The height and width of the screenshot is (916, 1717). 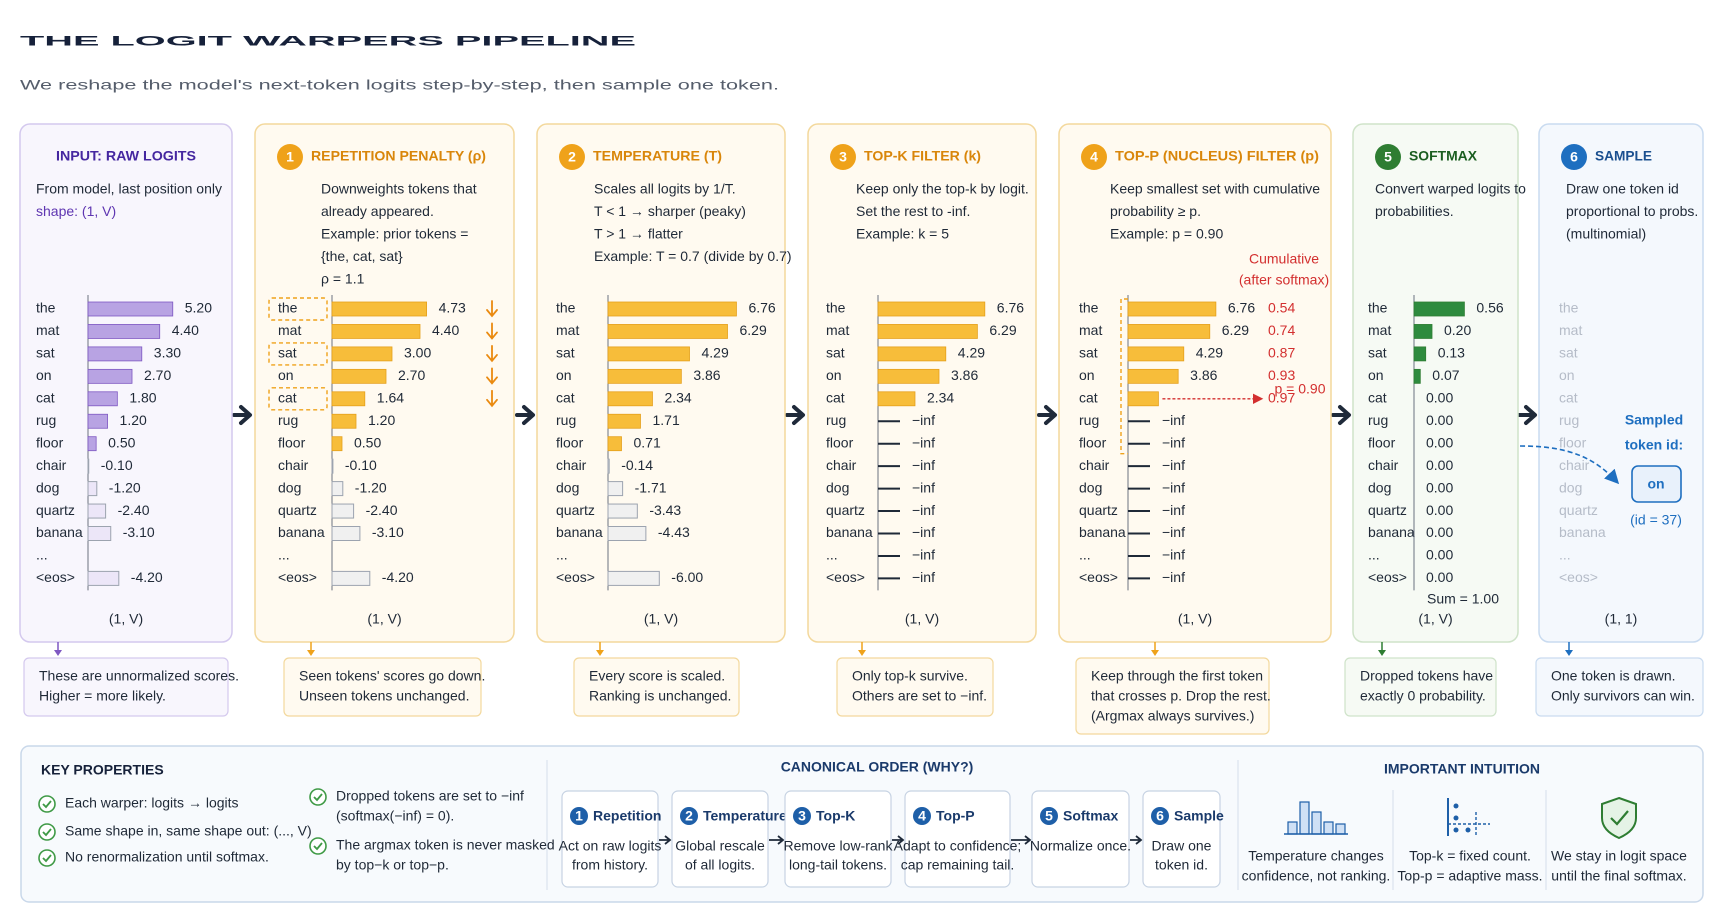 I want to click on token-label: cat, so click(x=1377, y=398).